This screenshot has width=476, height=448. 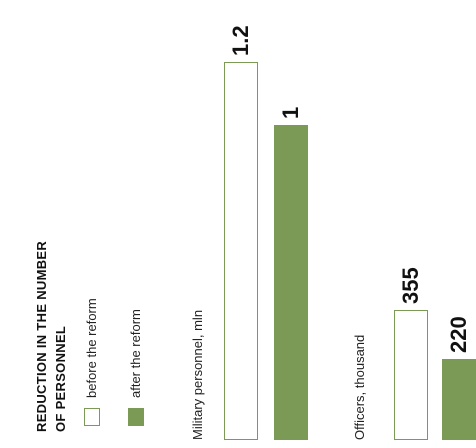 What do you see at coordinates (459, 399) in the screenshot?
I see `bar-officers-after` at bounding box center [459, 399].